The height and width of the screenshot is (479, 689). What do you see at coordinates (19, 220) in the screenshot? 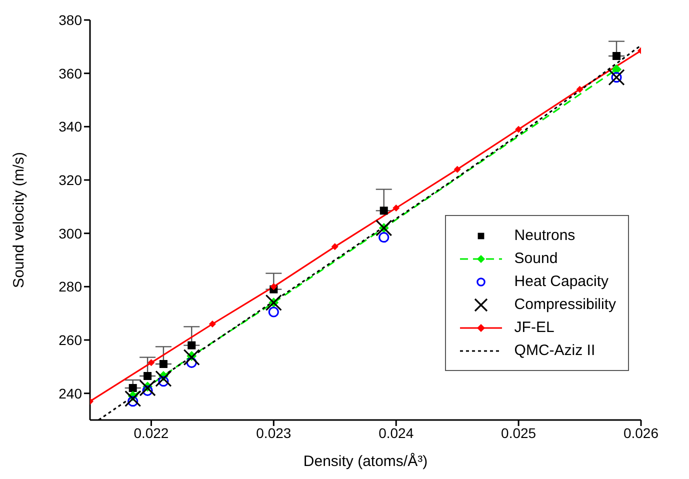
I see `y-axis-title: Sound velocity (m/s)` at bounding box center [19, 220].